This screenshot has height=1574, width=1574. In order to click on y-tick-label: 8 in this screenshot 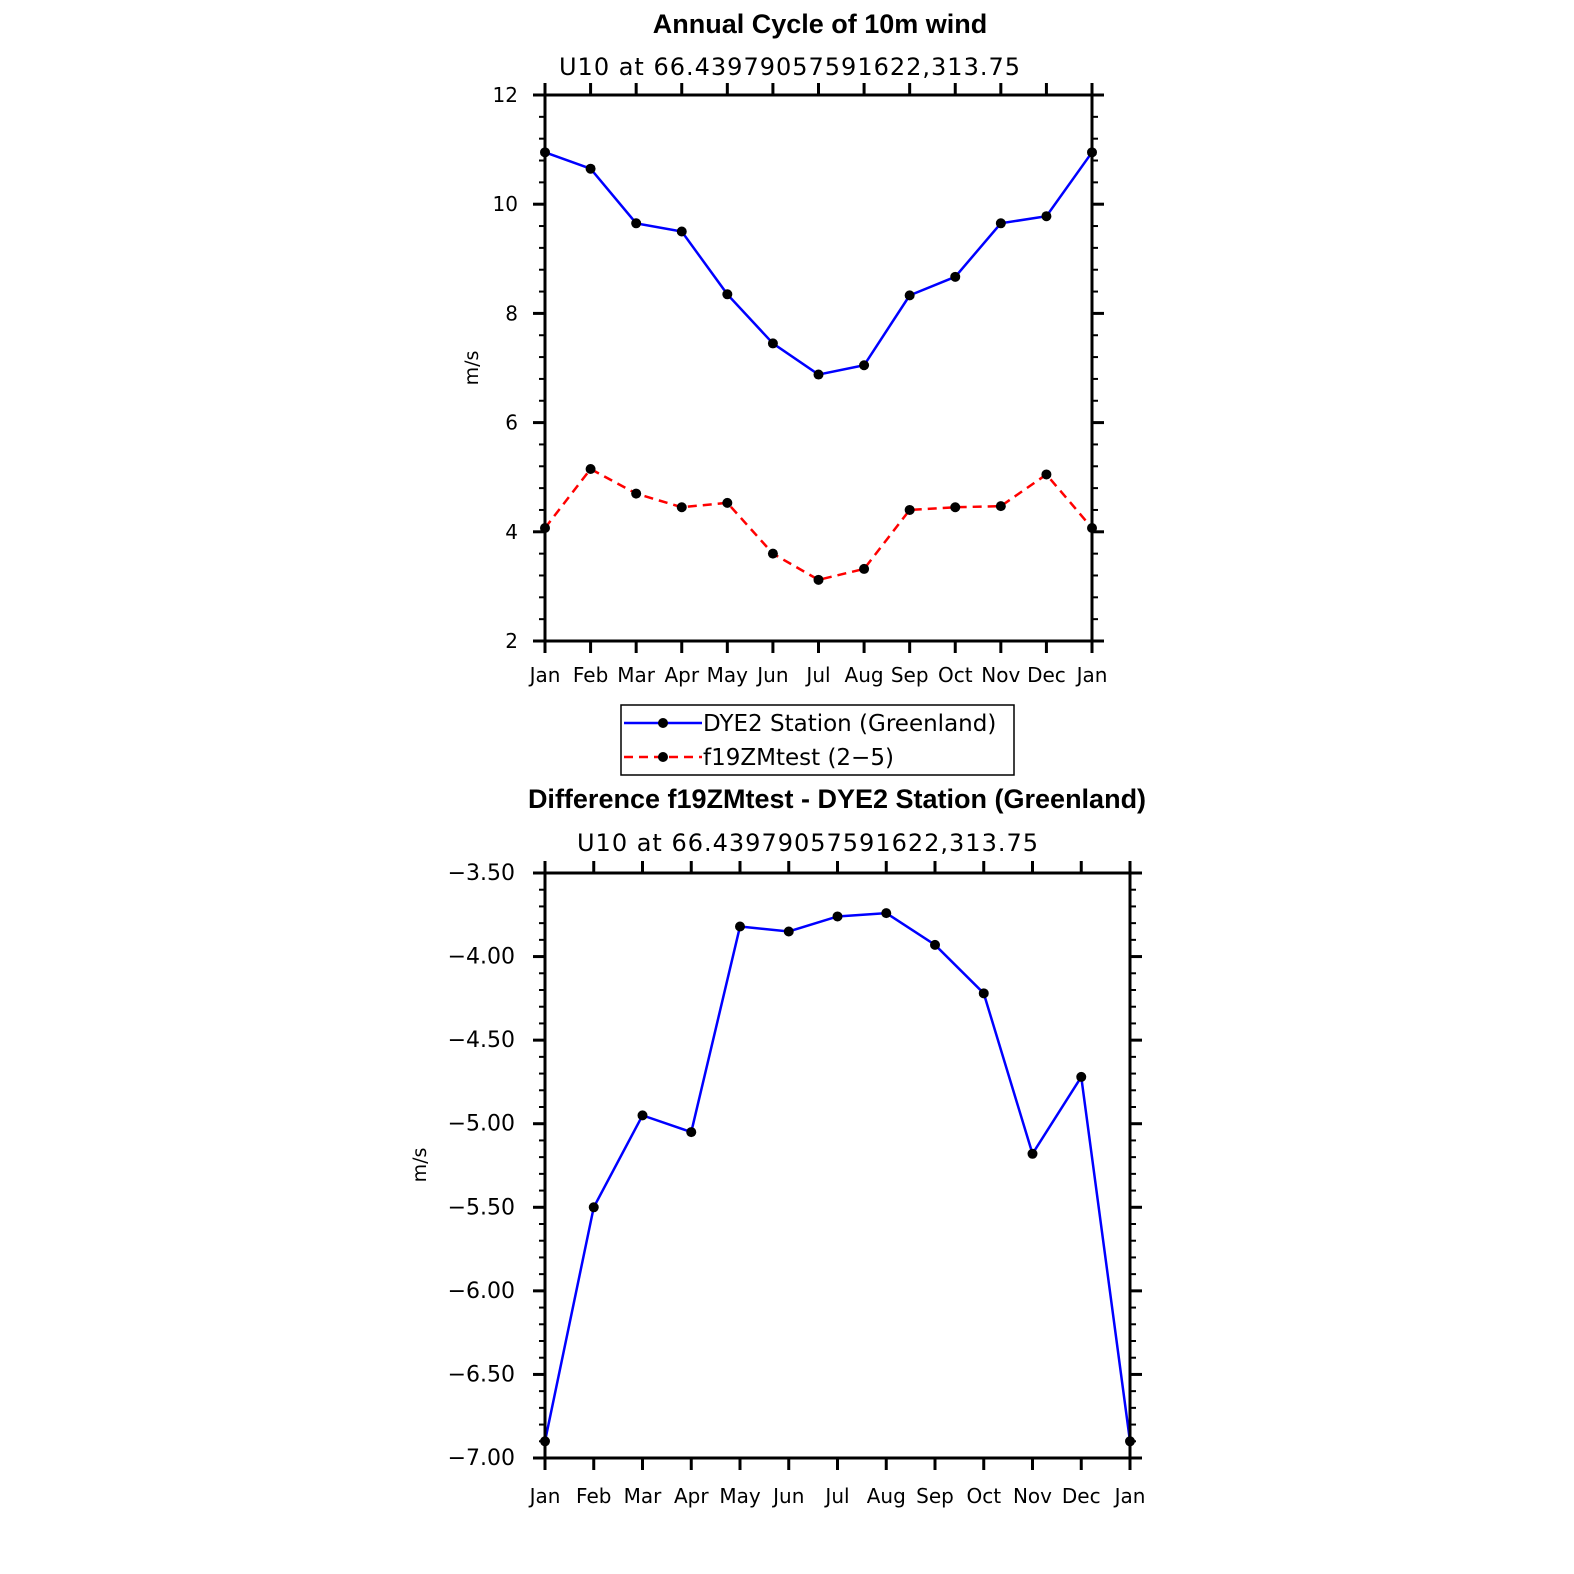, I will do `click(511, 313)`.